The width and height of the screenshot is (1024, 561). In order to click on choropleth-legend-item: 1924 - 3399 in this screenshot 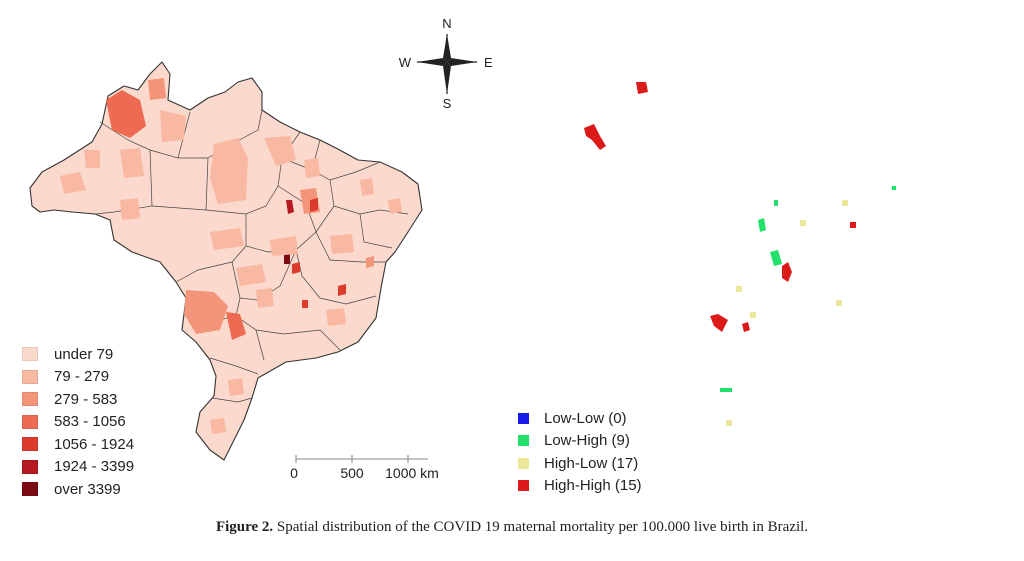, I will do `click(78, 467)`.